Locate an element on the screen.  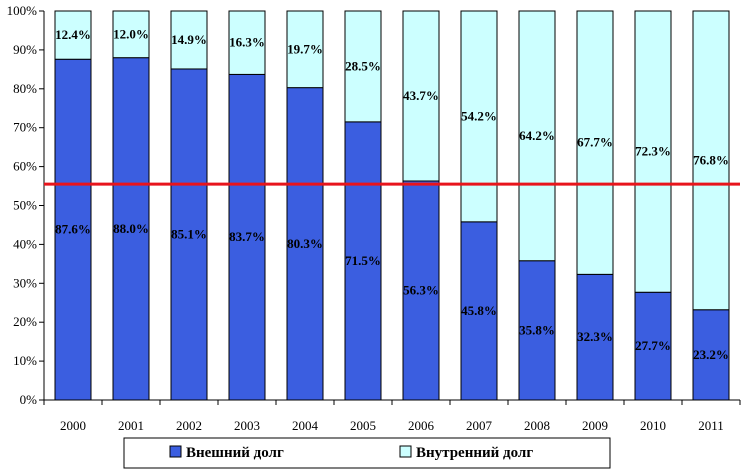
data-label-internal-2003: 16.3% is located at coordinates (247, 42).